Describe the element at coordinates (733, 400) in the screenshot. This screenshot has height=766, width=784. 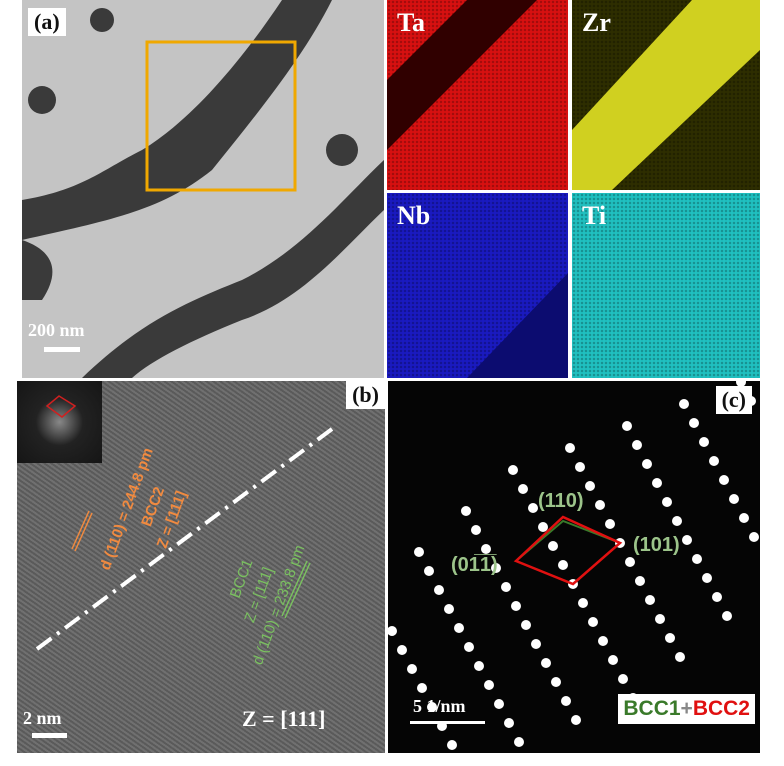
I see `panel-c-label: (c)` at that location.